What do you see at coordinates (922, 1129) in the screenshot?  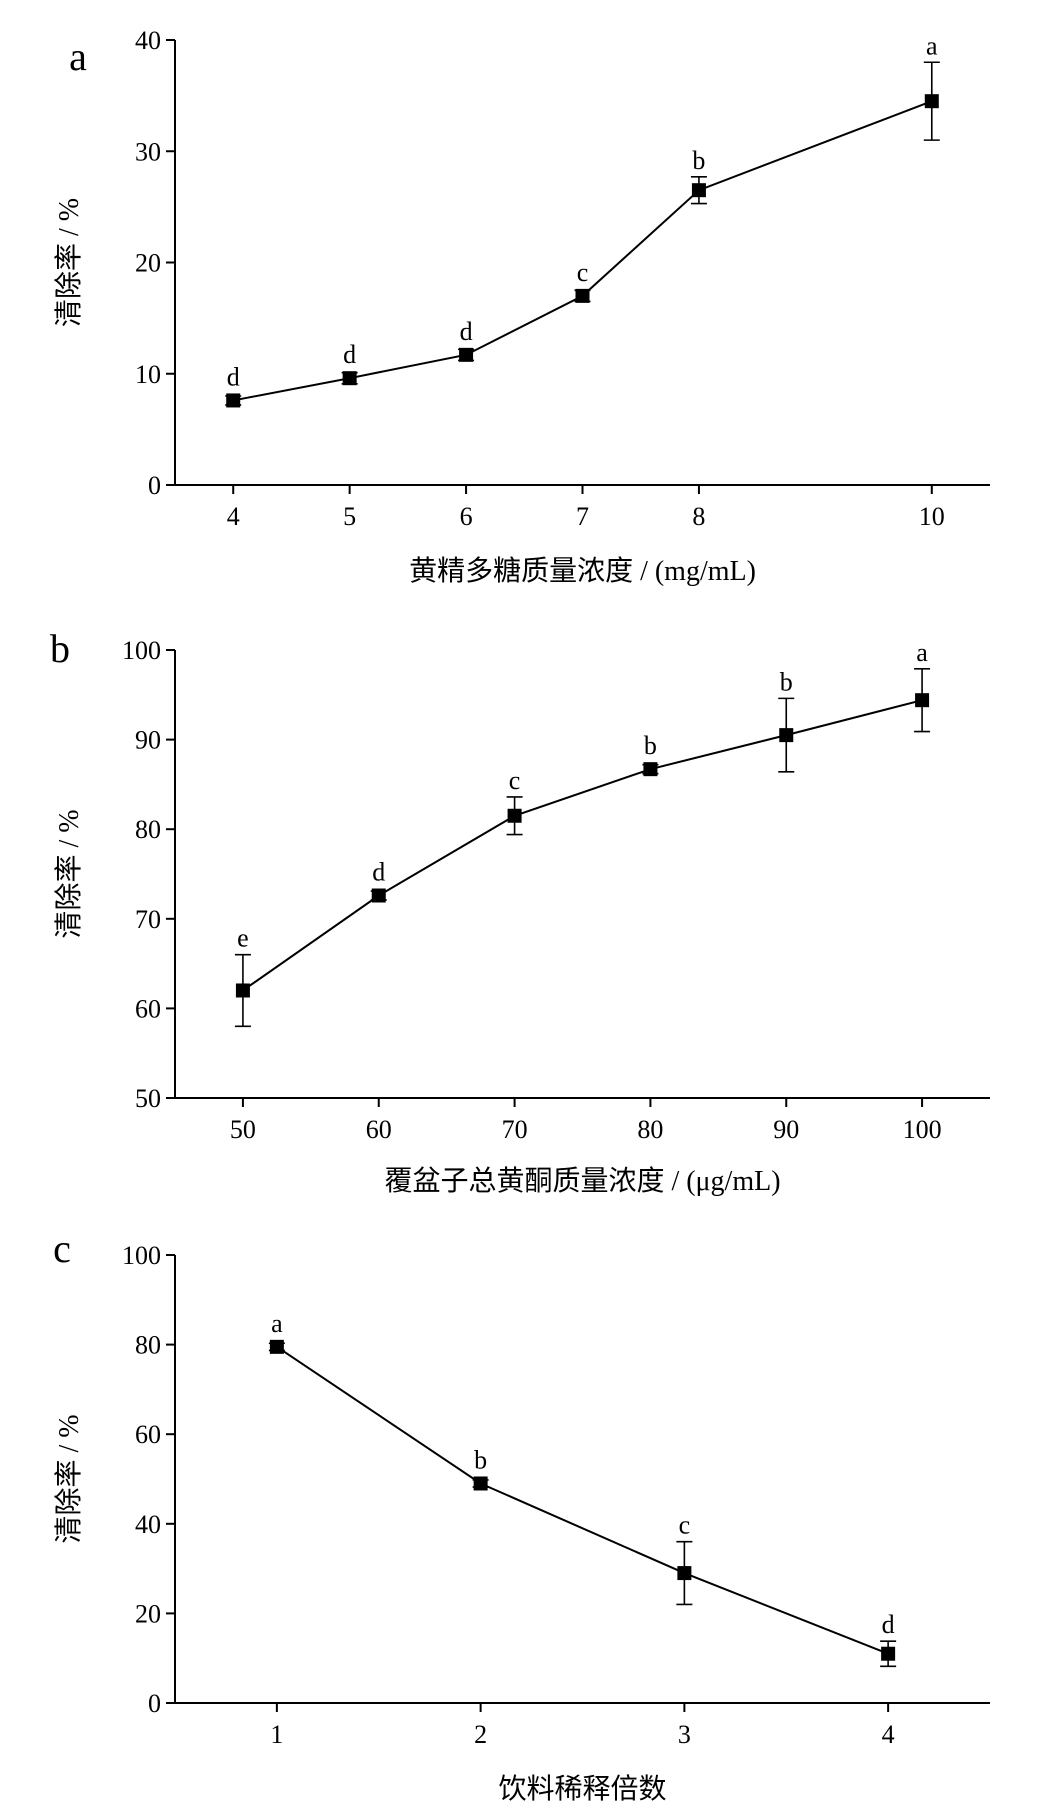 I see `x-tick-label: 100` at bounding box center [922, 1129].